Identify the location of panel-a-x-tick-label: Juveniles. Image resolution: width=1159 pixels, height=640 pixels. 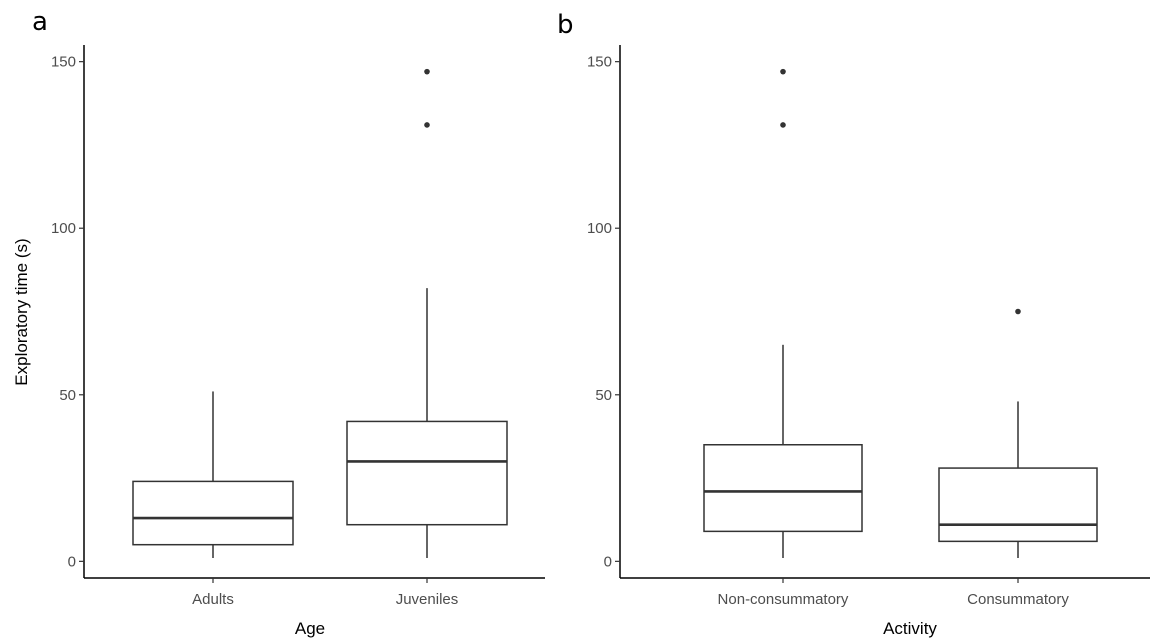
(427, 599).